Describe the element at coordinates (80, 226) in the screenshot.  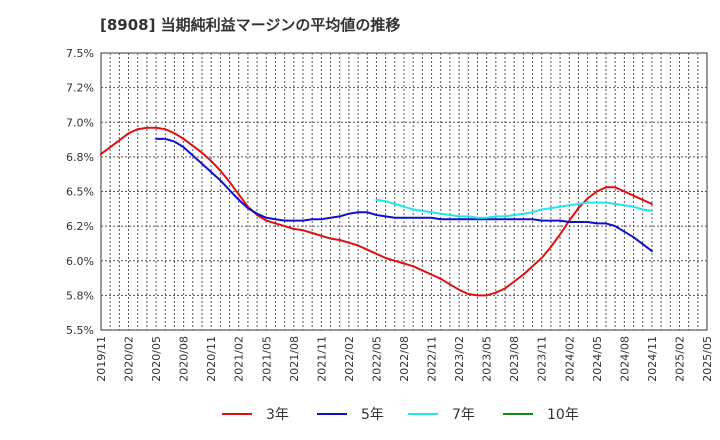
I see `y-tick-label: 6.2%` at that location.